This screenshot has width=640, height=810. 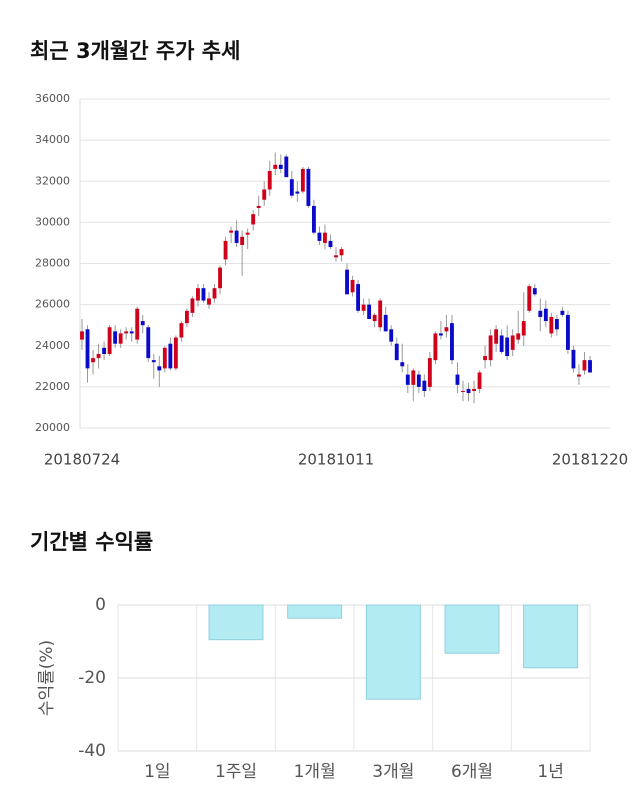 What do you see at coordinates (92, 751) in the screenshot?
I see `y-tick-label: -40` at bounding box center [92, 751].